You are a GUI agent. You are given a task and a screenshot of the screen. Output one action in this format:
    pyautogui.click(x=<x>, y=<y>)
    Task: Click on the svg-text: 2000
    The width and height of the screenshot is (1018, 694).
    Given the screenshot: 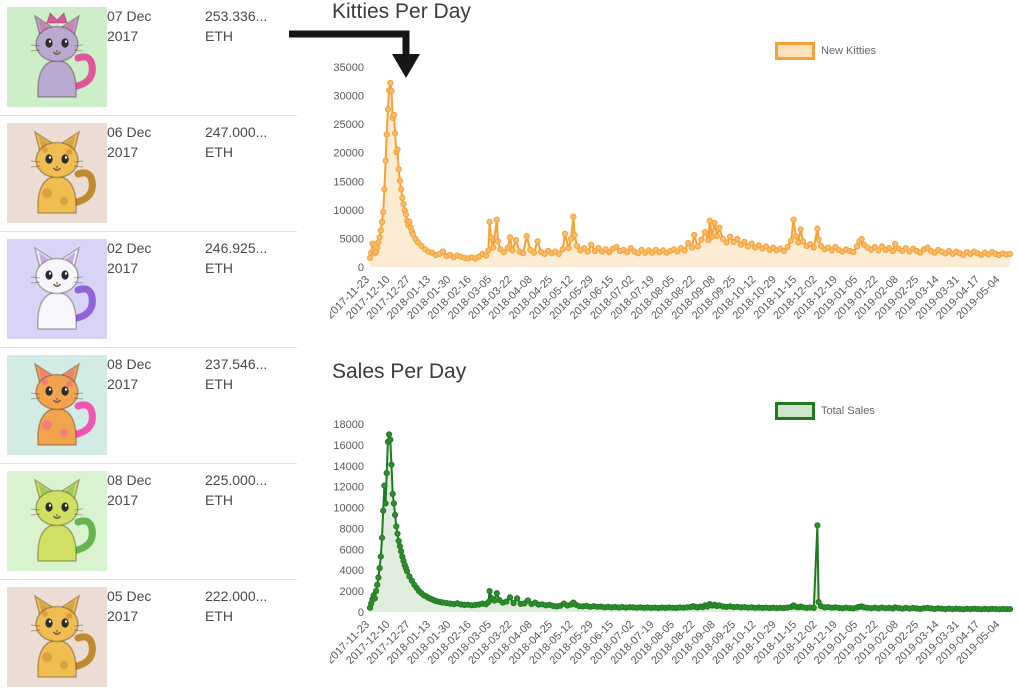 What is the action you would take?
    pyautogui.click(x=352, y=592)
    